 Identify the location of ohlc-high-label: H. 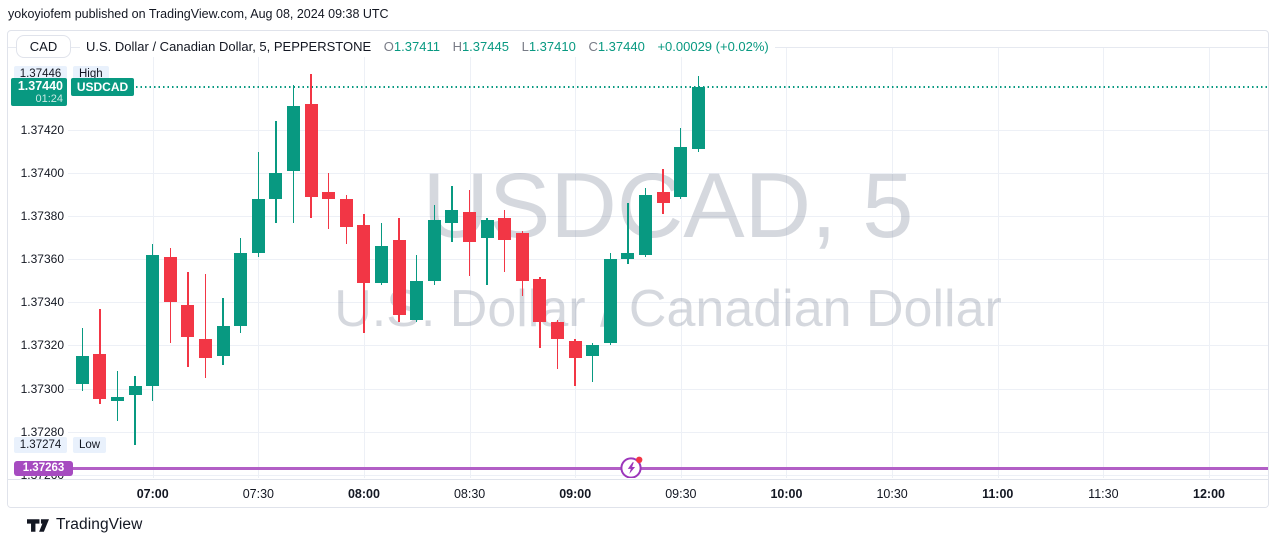
(457, 46).